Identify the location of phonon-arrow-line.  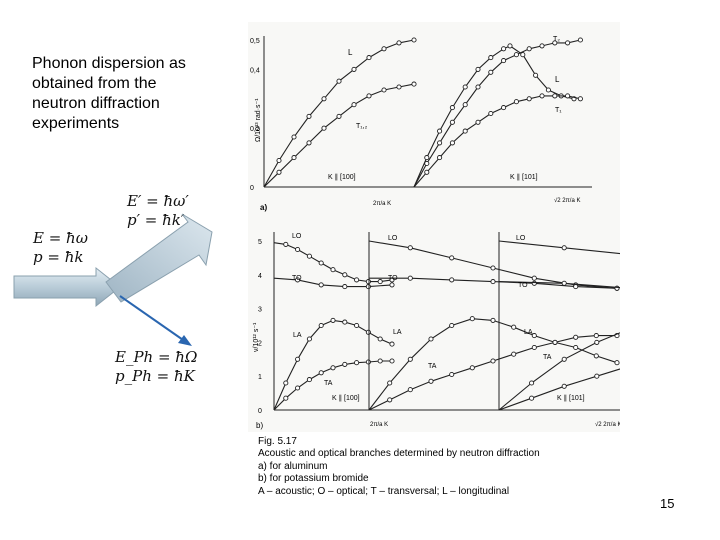
(153, 319).